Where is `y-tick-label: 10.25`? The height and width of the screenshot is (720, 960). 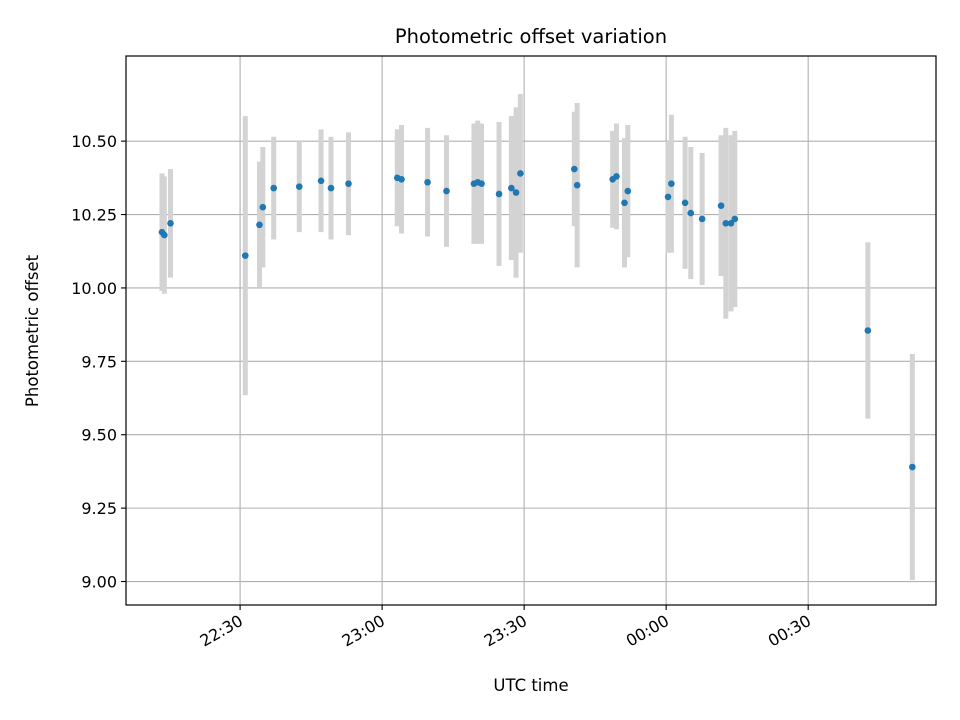 y-tick-label: 10.25 is located at coordinates (94, 215).